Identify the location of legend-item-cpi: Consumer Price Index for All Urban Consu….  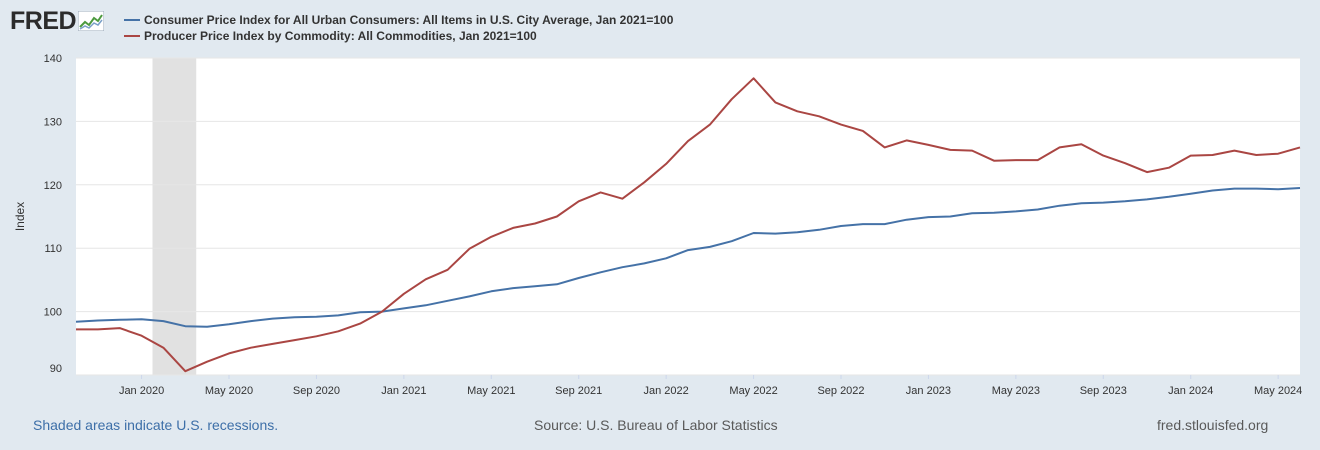
(398, 20).